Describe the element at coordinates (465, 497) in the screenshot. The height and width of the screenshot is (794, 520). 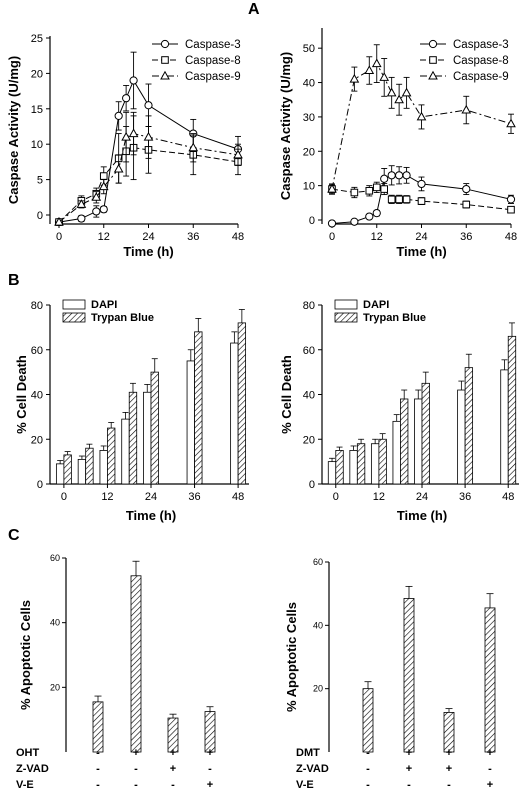
I see `x-tick-label: 36` at that location.